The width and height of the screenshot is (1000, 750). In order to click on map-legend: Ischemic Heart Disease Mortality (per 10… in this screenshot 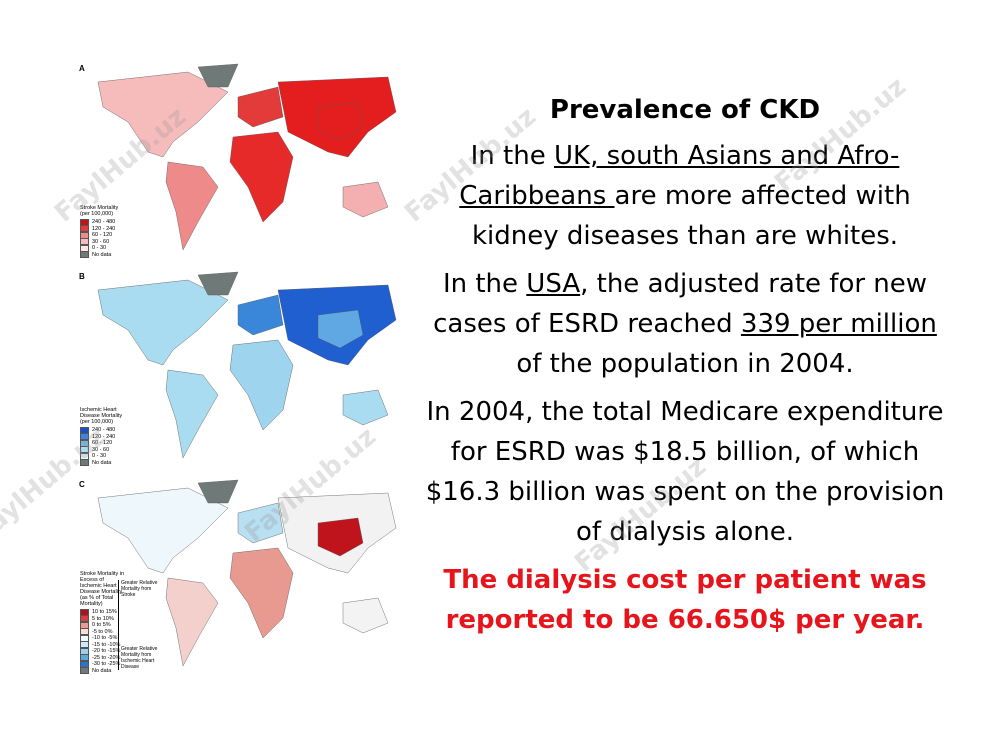, I will do `click(102, 437)`.